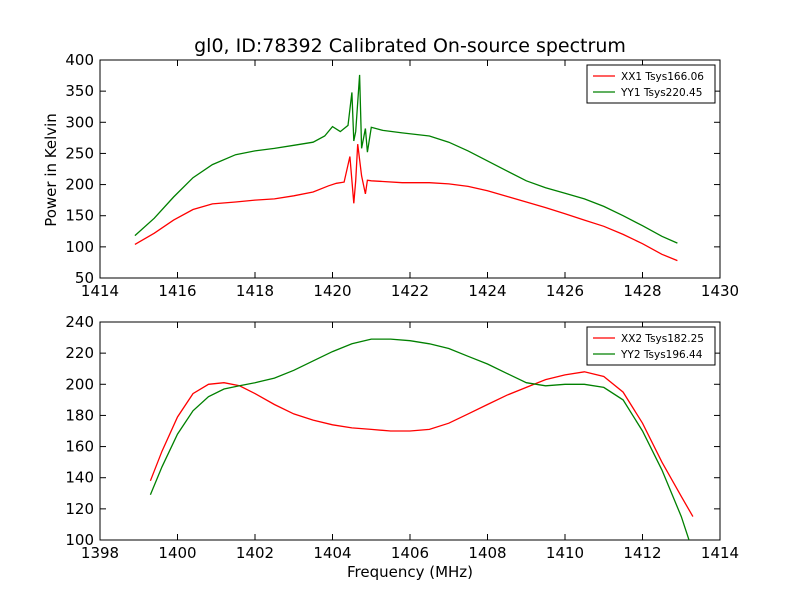 The width and height of the screenshot is (800, 600). Describe the element at coordinates (79, 322) in the screenshot. I see `y-tick-label: 240` at that location.